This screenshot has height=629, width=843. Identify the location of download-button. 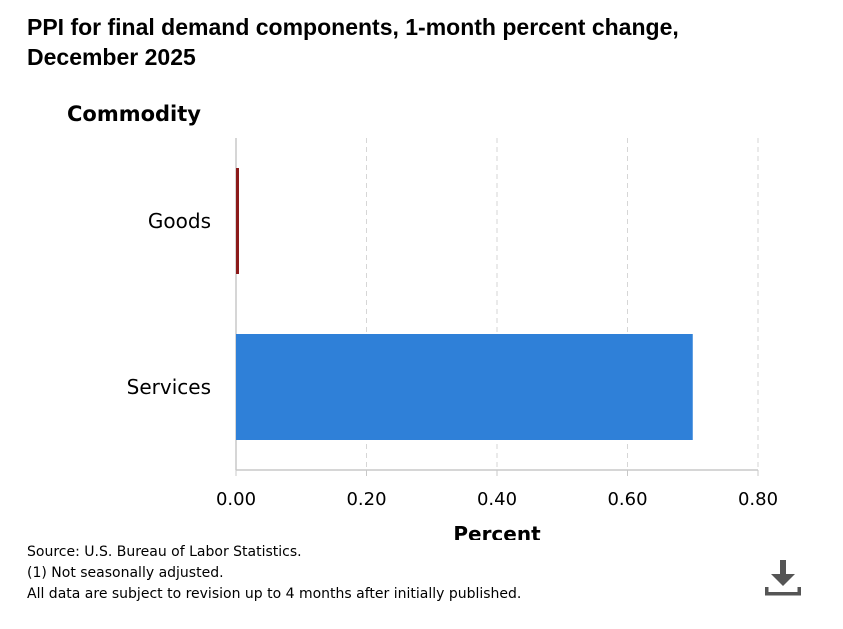
(783, 580).